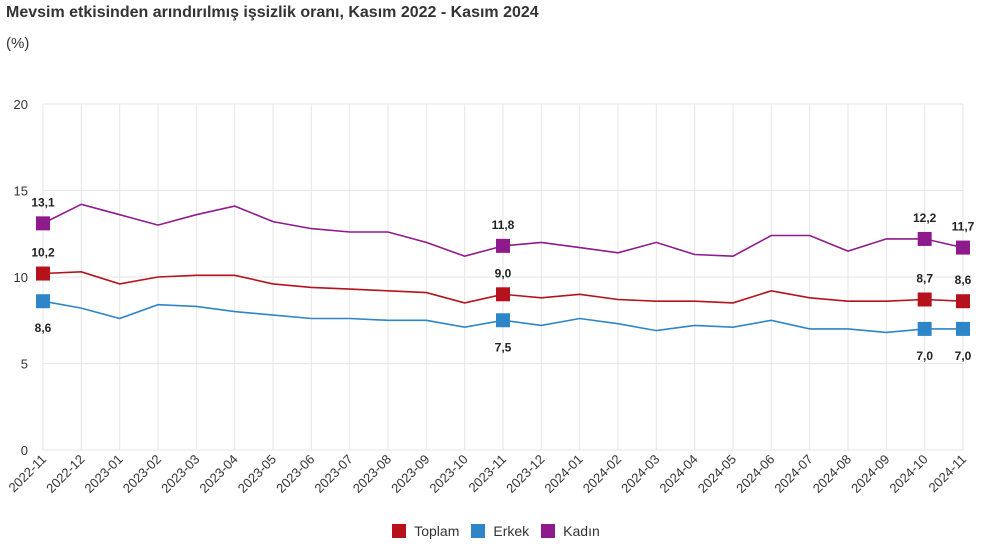  I want to click on x-tick-label: 2022-12, so click(65, 474).